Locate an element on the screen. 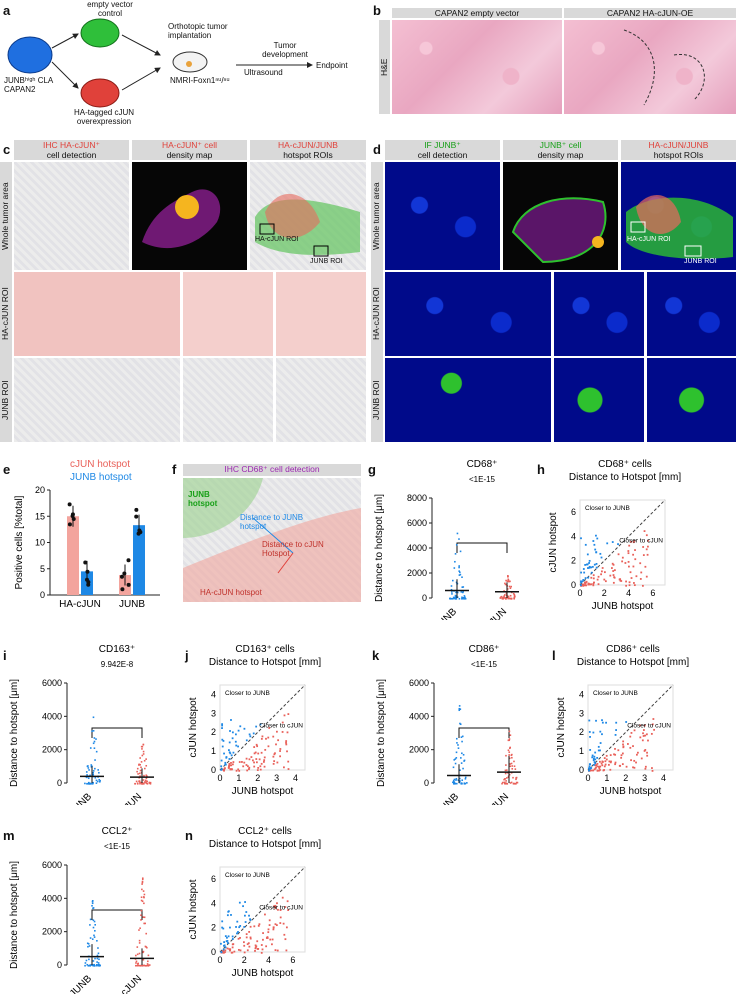 The width and height of the screenshot is (738, 999). chart-g-ylabel: Distance to hotspot [μm] is located at coordinates (379, 548).